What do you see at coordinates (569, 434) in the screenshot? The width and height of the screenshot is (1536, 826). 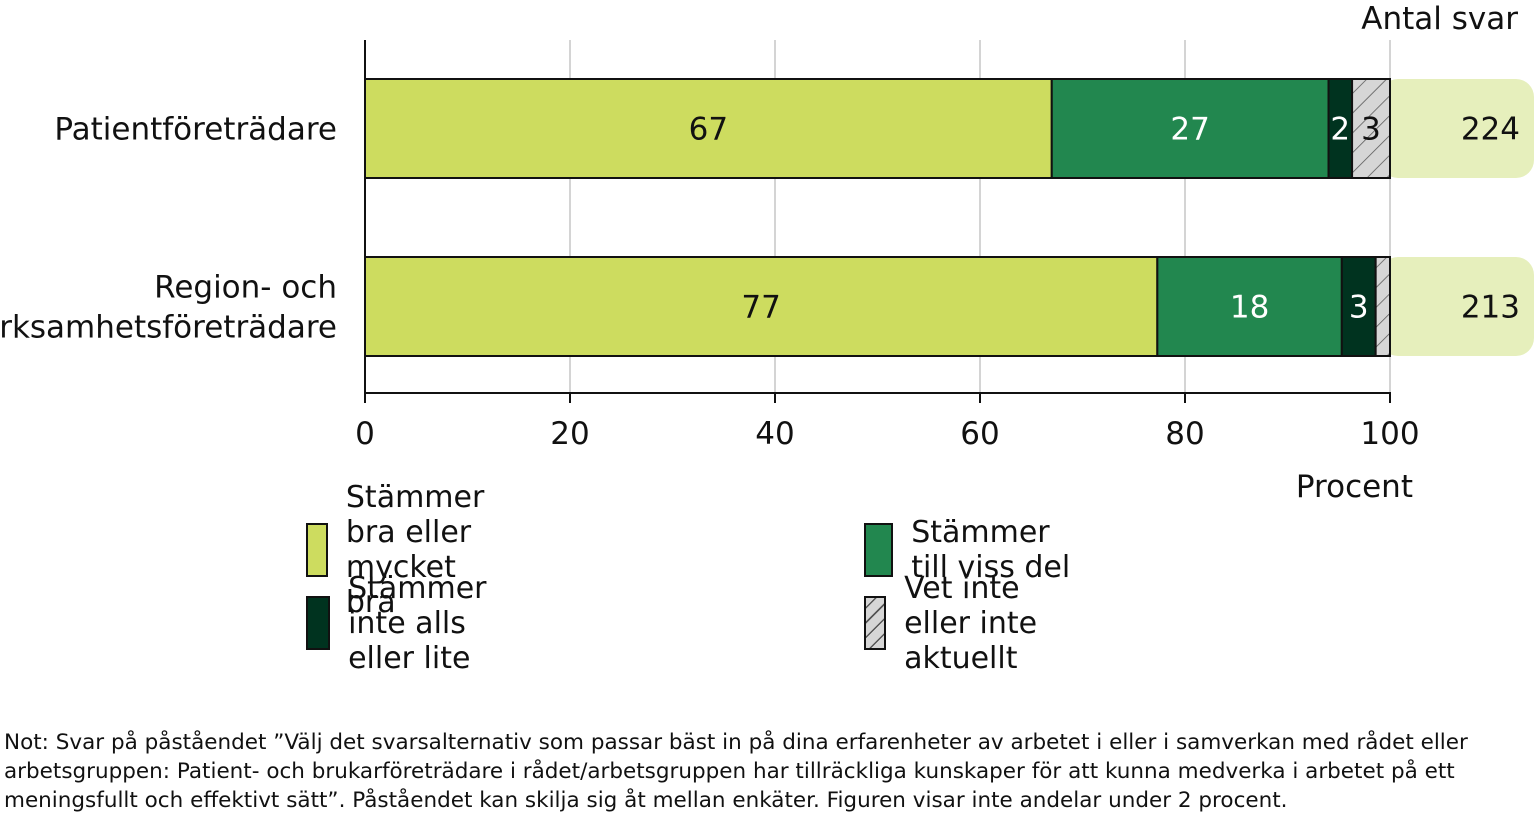 I see `x-tick-label: 20` at bounding box center [569, 434].